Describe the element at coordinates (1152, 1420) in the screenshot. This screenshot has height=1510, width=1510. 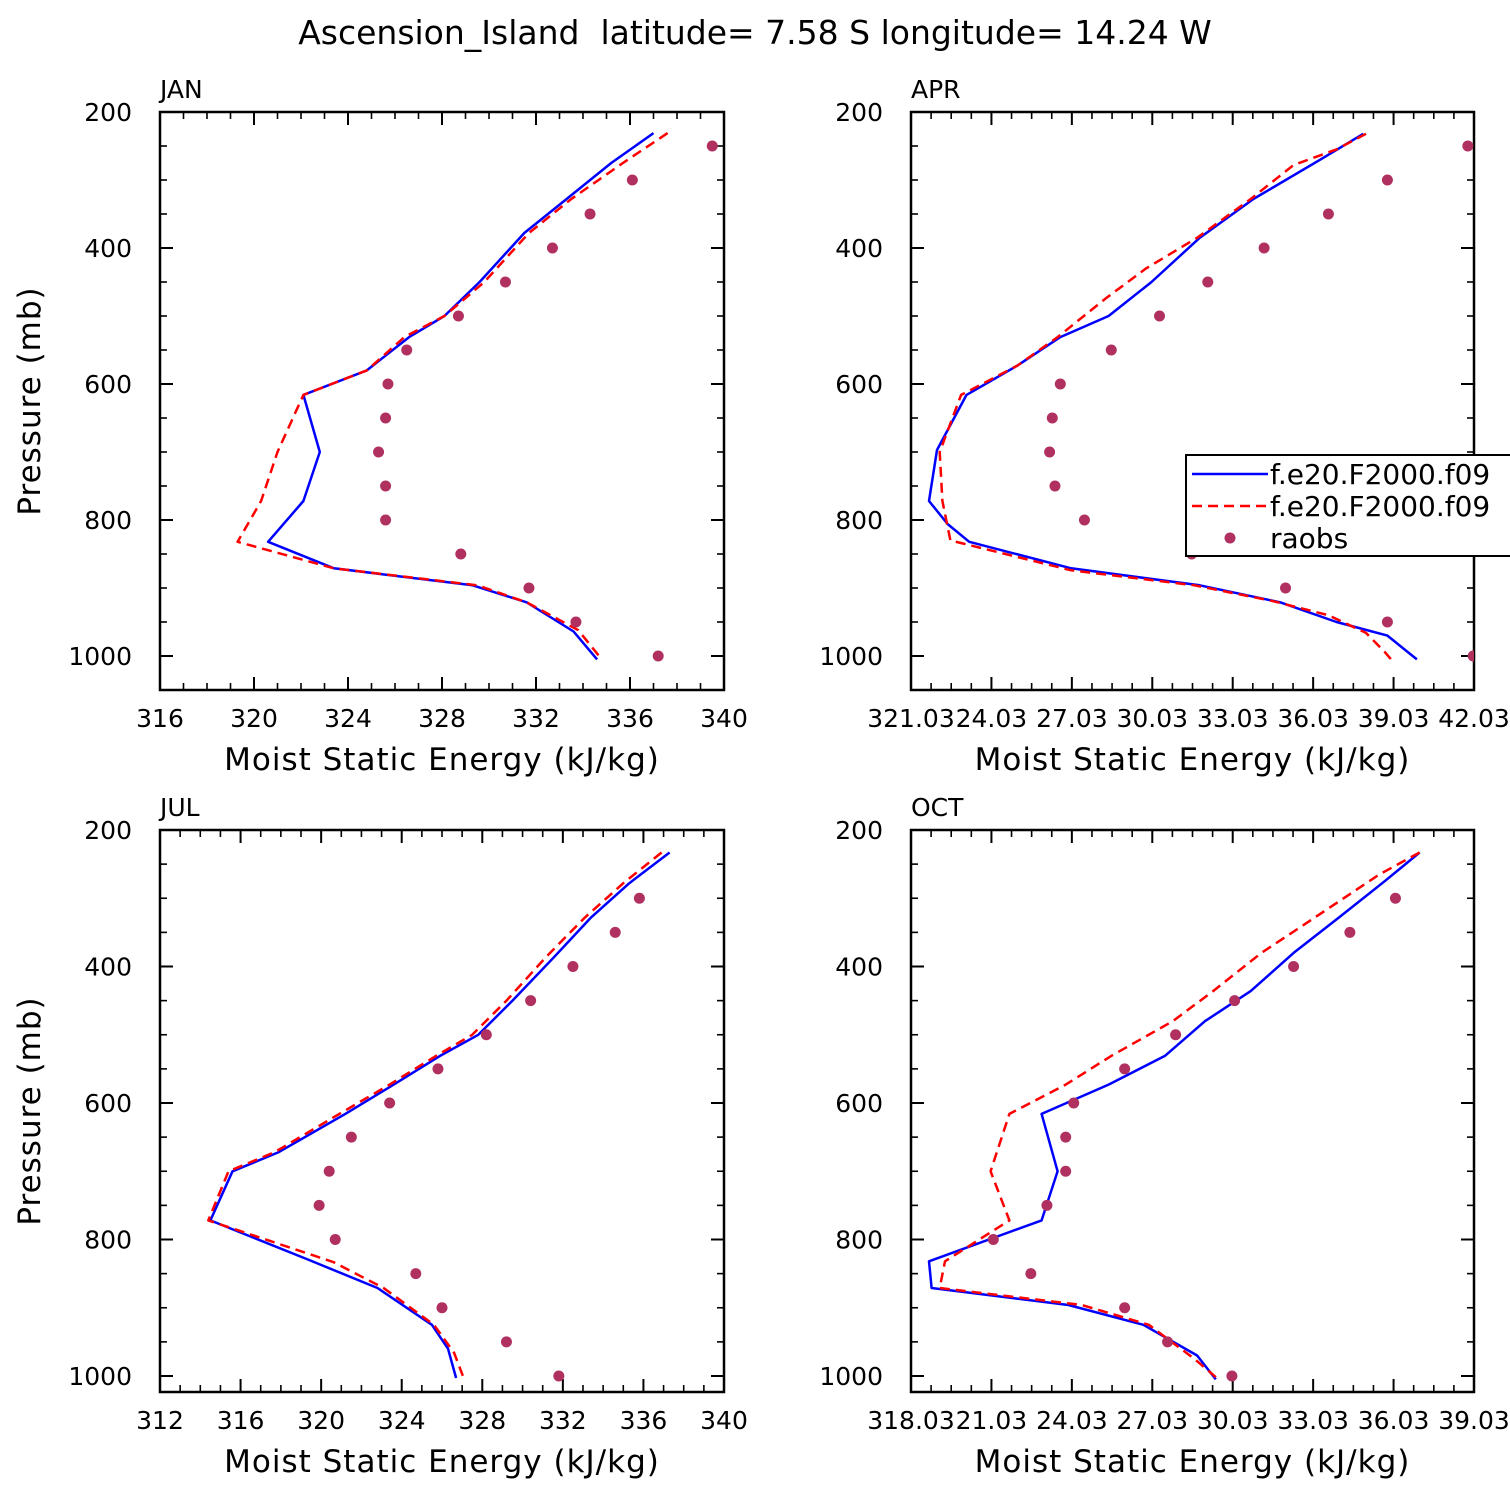
I see `x-tick-label: 27.03` at that location.